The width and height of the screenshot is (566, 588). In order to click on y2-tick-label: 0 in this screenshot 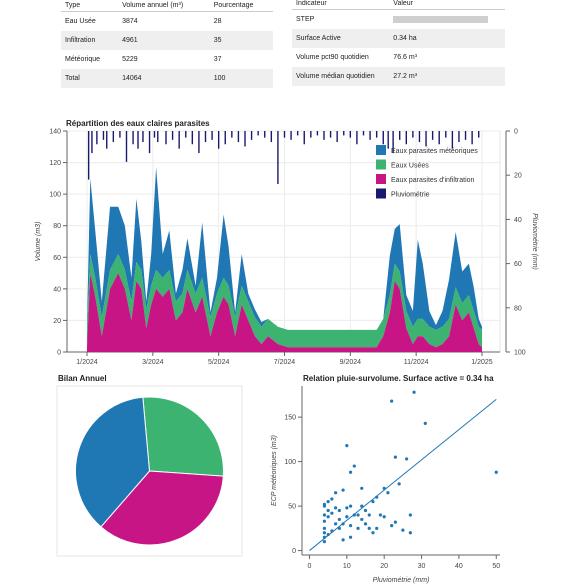, I will do `click(516, 132)`.